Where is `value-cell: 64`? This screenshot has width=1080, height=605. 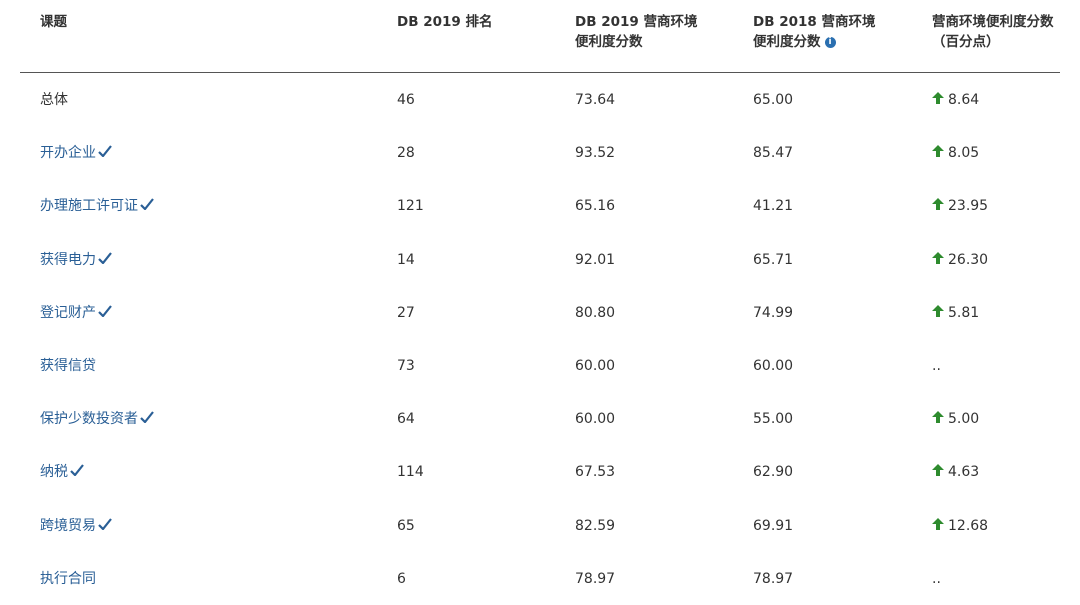
value-cell: 64 is located at coordinates (406, 419).